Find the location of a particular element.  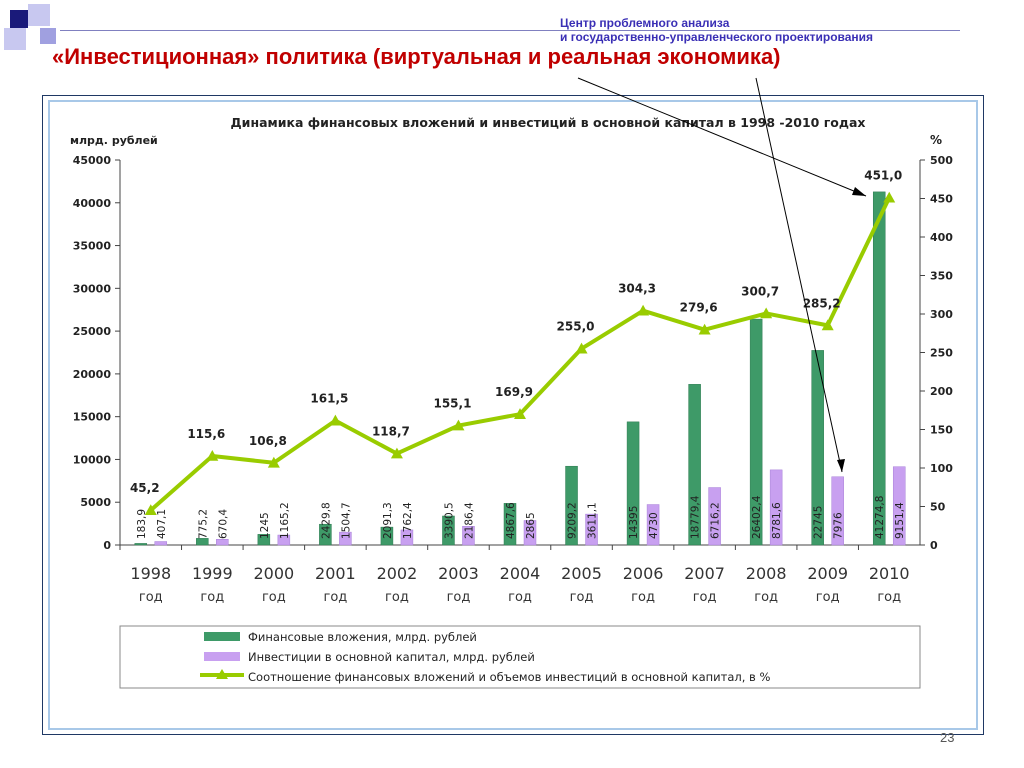

bar-investment-label: 2865 is located at coordinates (531, 525).